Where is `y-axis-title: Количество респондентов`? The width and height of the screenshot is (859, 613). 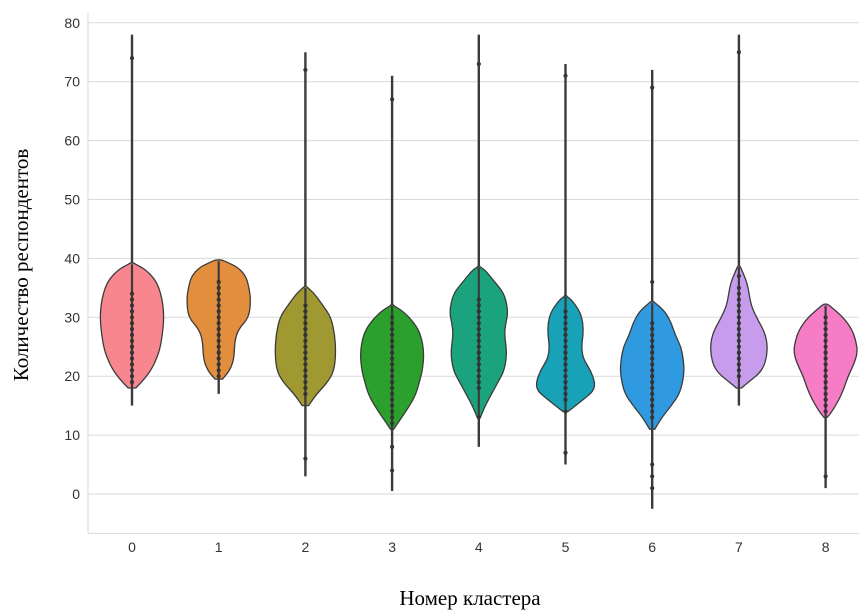 y-axis-title: Количество респондентов is located at coordinates (21, 265).